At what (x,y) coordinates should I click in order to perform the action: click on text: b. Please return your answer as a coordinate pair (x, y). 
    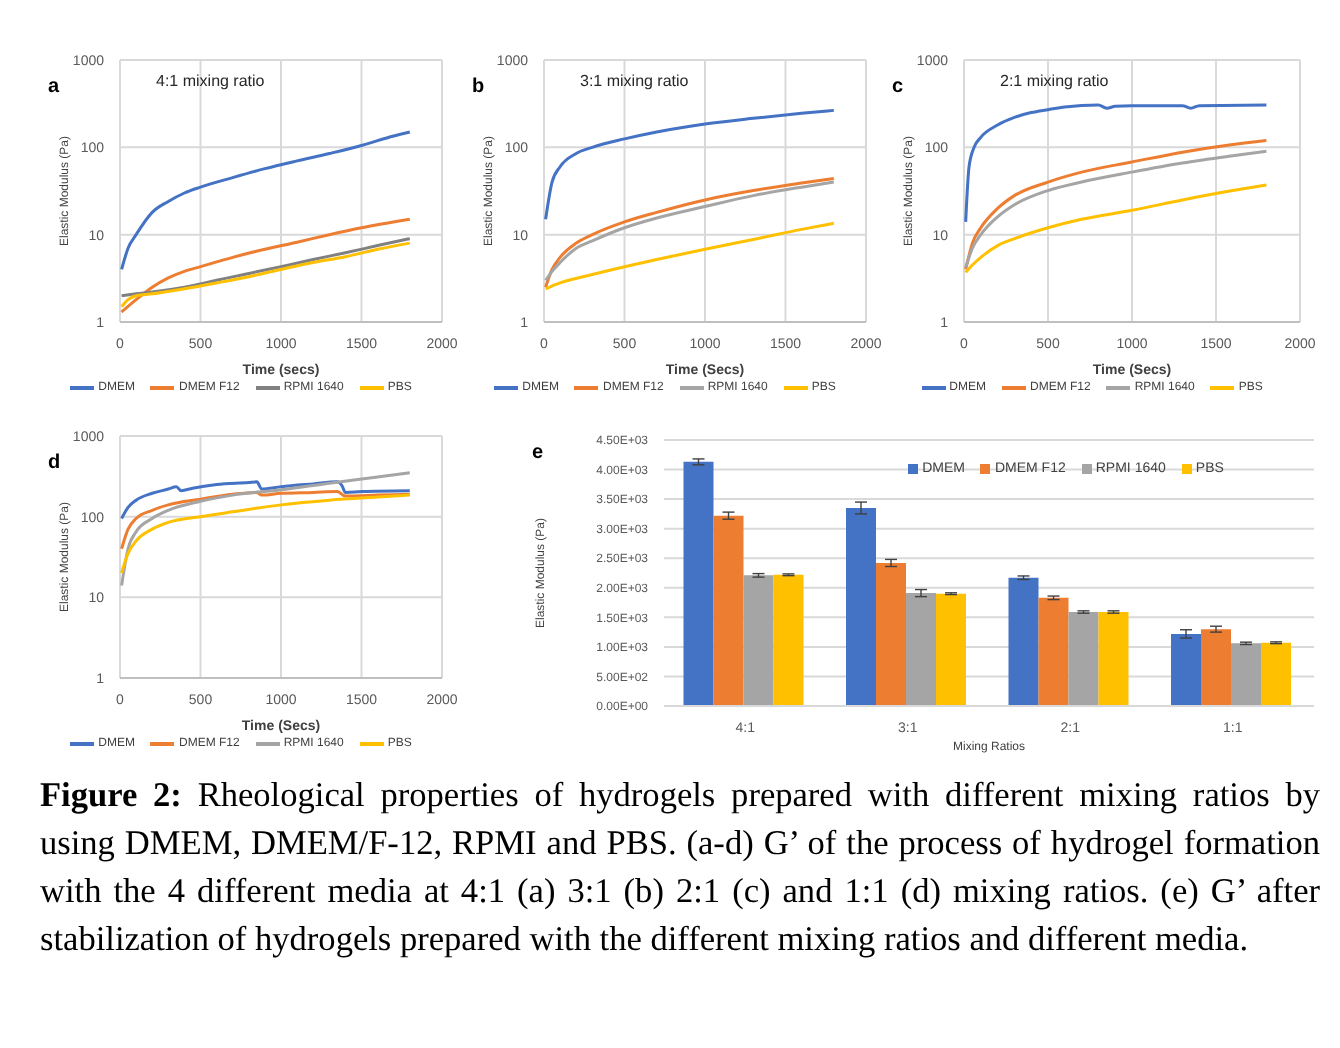
    Looking at the image, I should click on (478, 87).